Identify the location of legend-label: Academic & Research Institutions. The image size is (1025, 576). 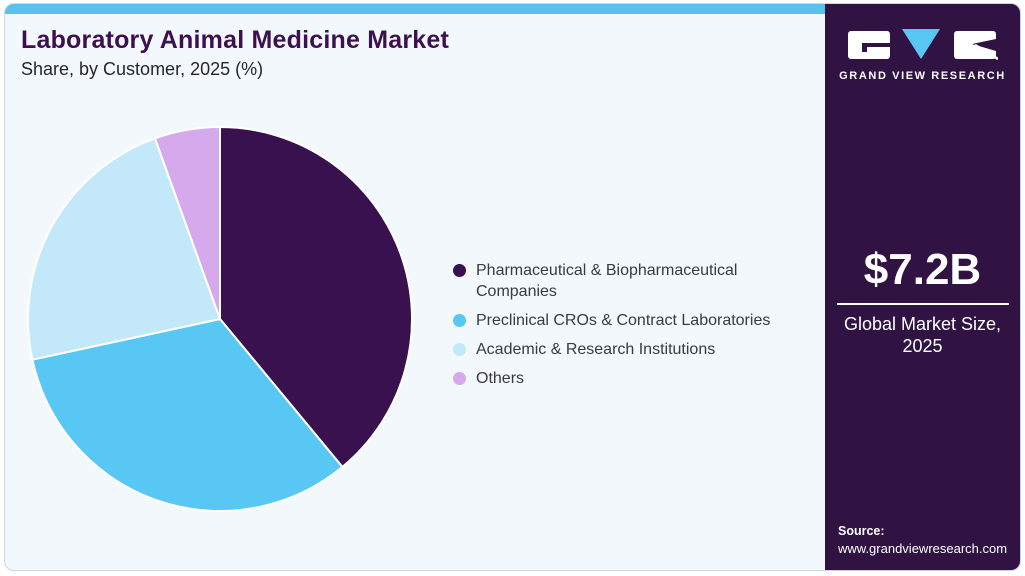
(596, 349).